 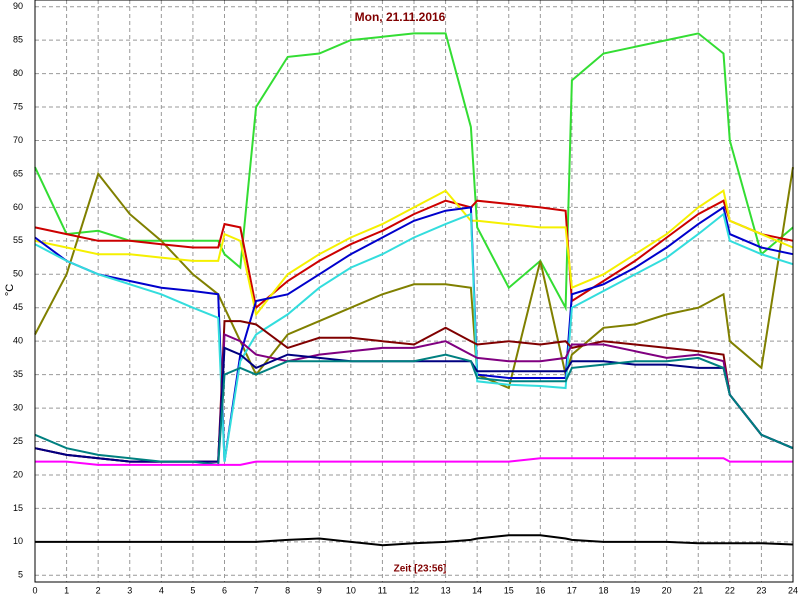 What do you see at coordinates (761, 590) in the screenshot?
I see `x-tick-label: 23` at bounding box center [761, 590].